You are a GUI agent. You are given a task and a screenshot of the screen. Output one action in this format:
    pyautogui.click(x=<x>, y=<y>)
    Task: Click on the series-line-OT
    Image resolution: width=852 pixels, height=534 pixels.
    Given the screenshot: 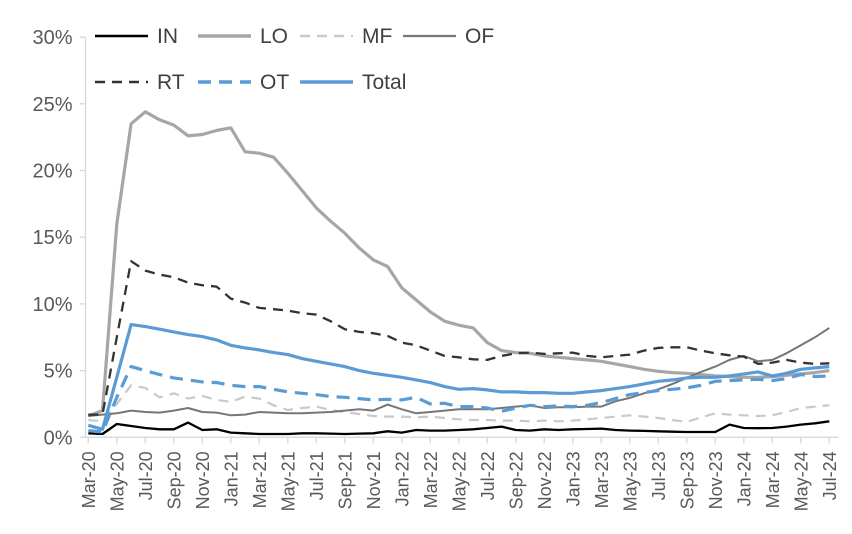 What is the action you would take?
    pyautogui.click(x=459, y=399)
    